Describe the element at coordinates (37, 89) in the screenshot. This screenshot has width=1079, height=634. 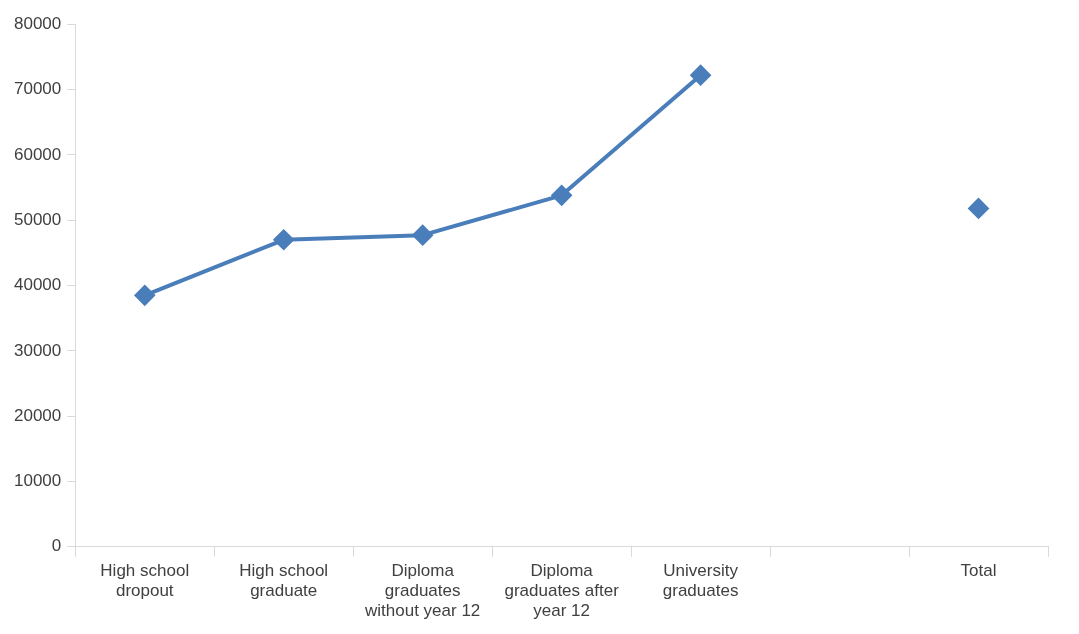
I see `y-tick-label: 70000` at that location.